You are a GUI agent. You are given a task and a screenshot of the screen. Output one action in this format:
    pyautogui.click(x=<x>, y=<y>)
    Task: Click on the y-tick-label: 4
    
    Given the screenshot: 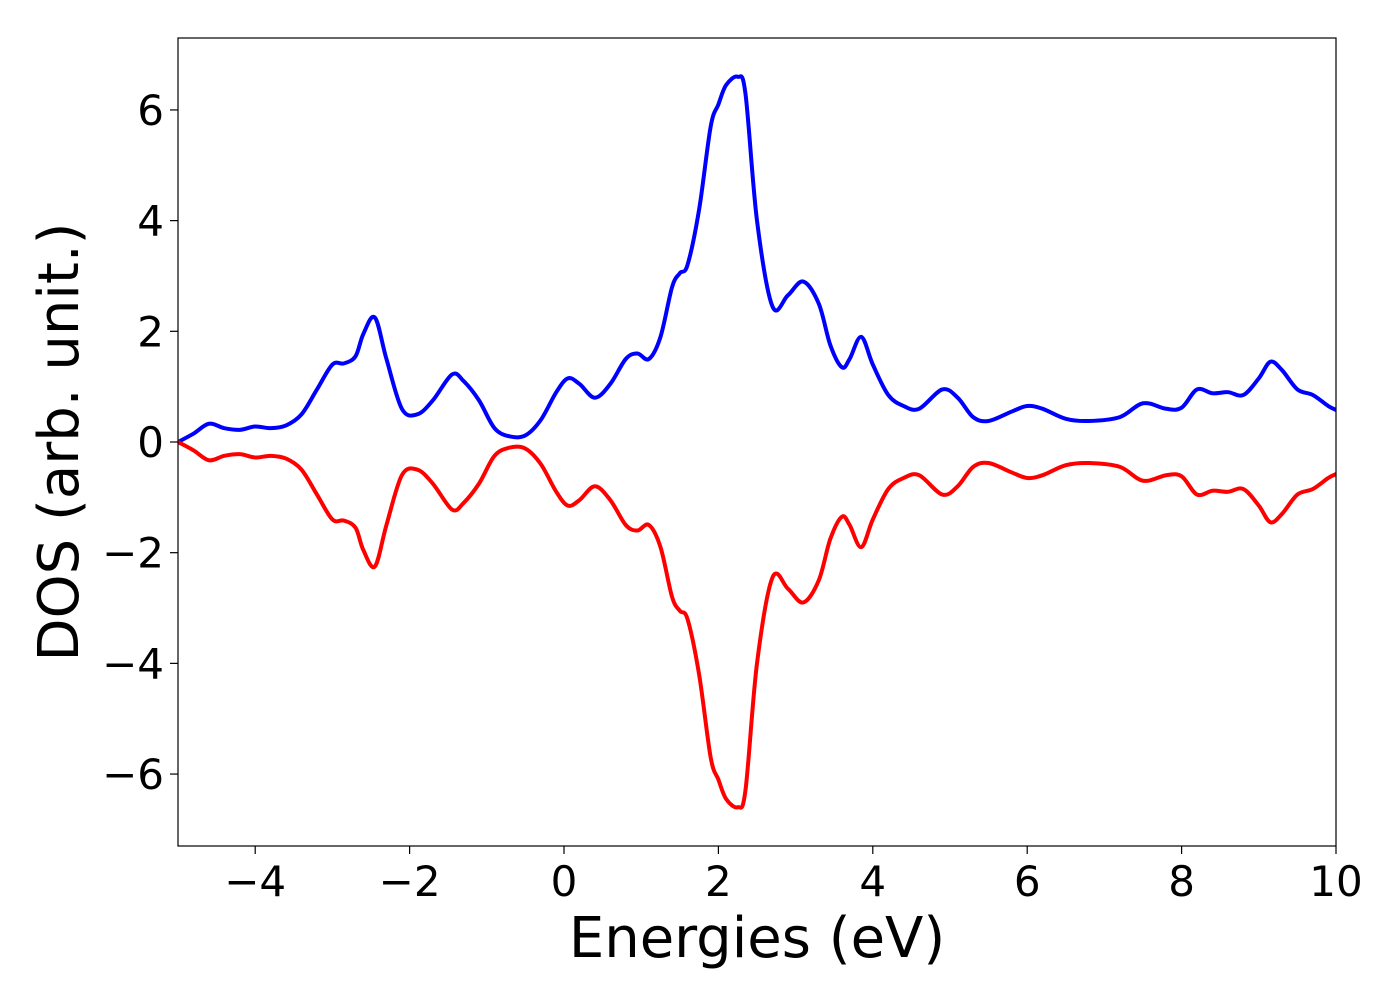 What is the action you would take?
    pyautogui.click(x=150, y=221)
    